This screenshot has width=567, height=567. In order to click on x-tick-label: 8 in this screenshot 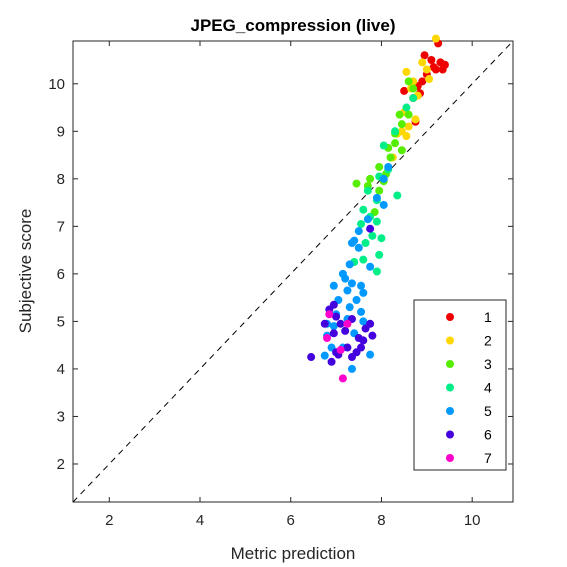, I will do `click(381, 520)`.